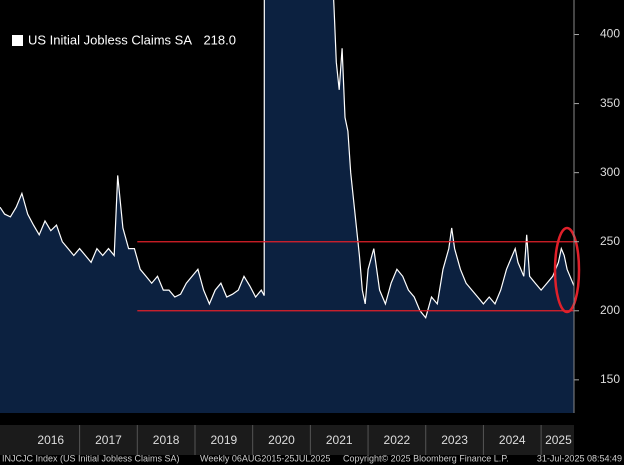 This screenshot has height=465, width=624. I want to click on x-tick-label: 2024, so click(512, 440).